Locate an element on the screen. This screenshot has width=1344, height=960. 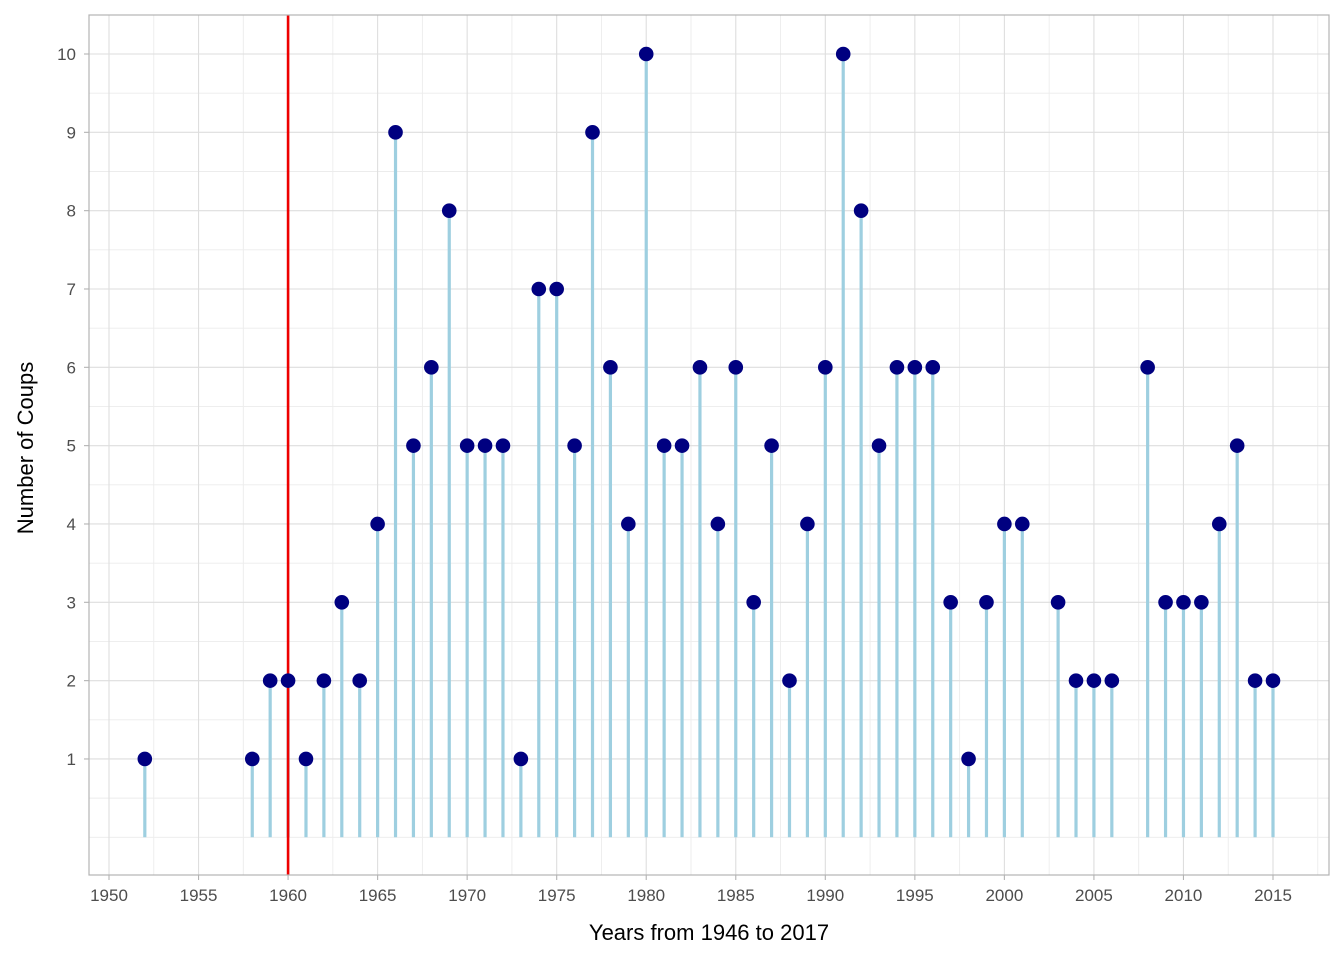
point-1952 is located at coordinates (145, 759).